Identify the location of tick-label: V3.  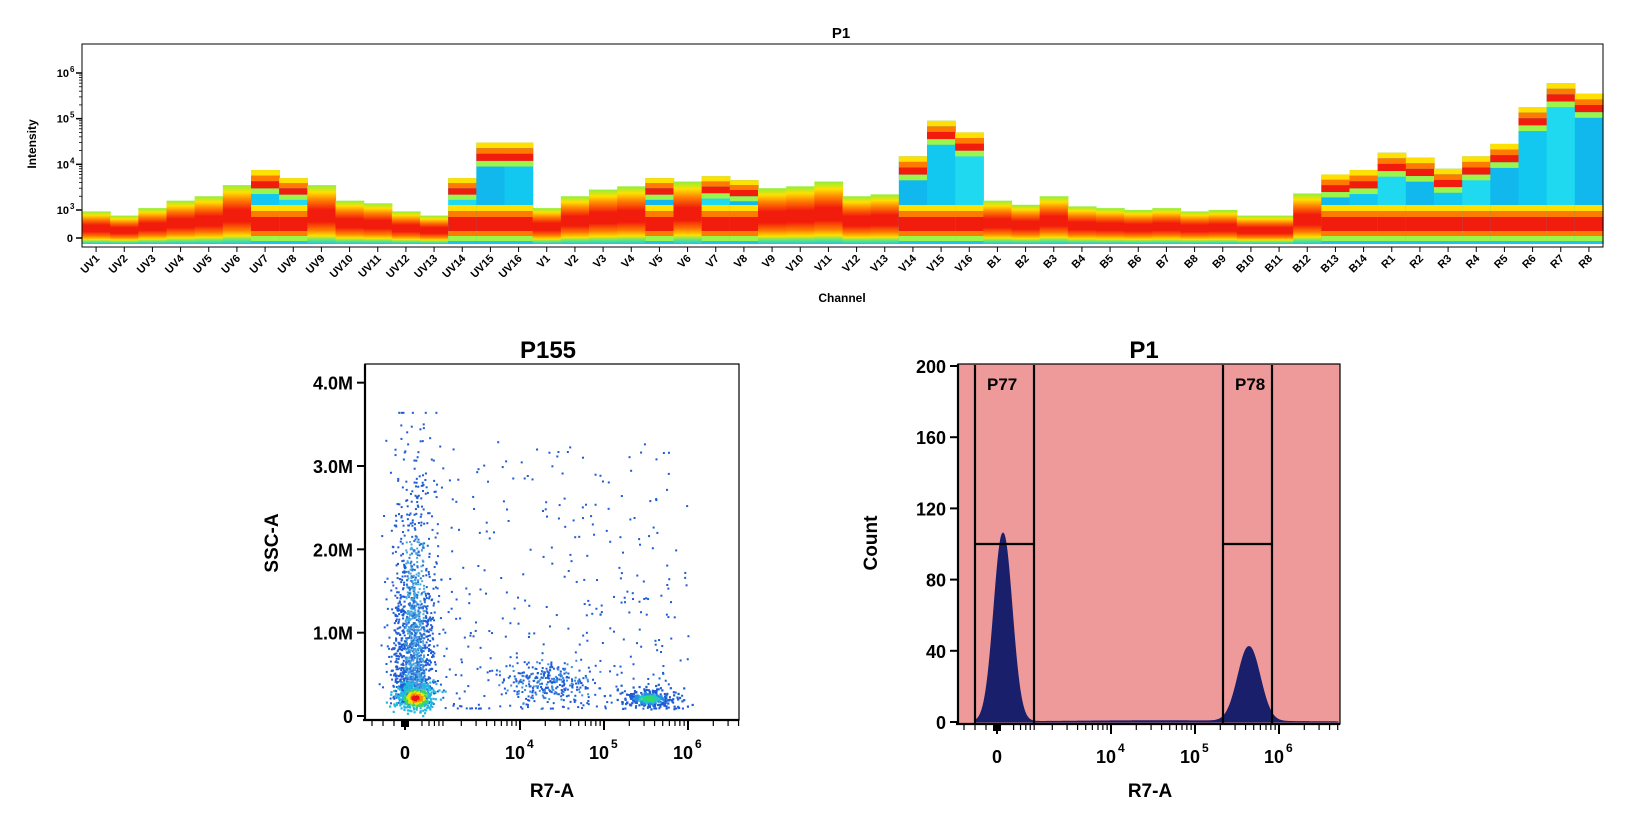
(600, 262).